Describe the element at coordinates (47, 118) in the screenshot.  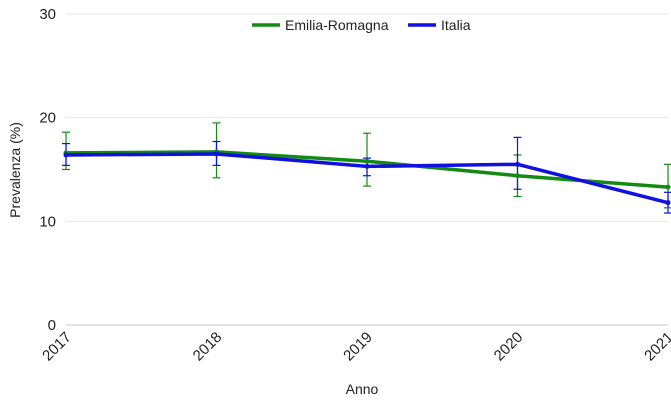
I see `y-tick-label: 20` at that location.